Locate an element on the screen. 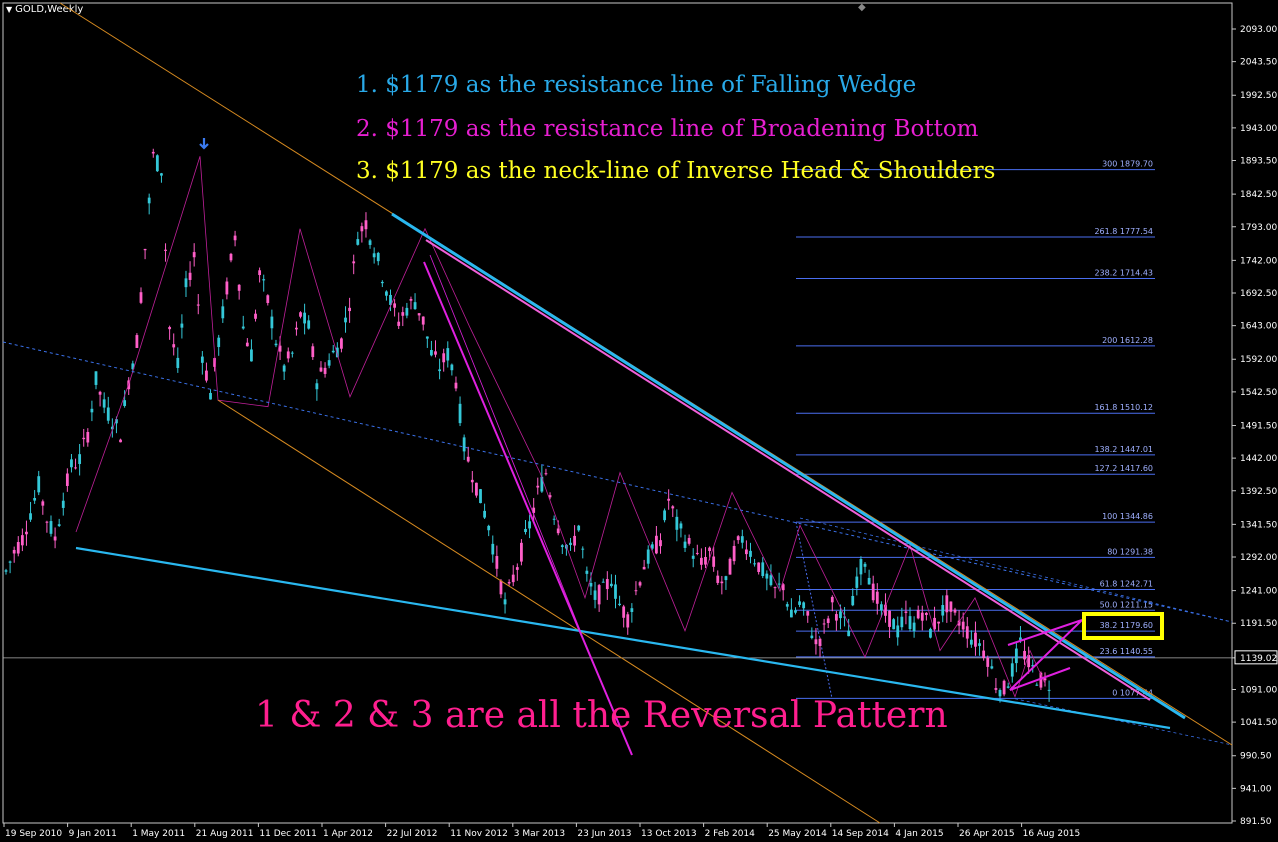 This screenshot has height=842, width=1278. price-tick-label: 891.50 is located at coordinates (1256, 822).